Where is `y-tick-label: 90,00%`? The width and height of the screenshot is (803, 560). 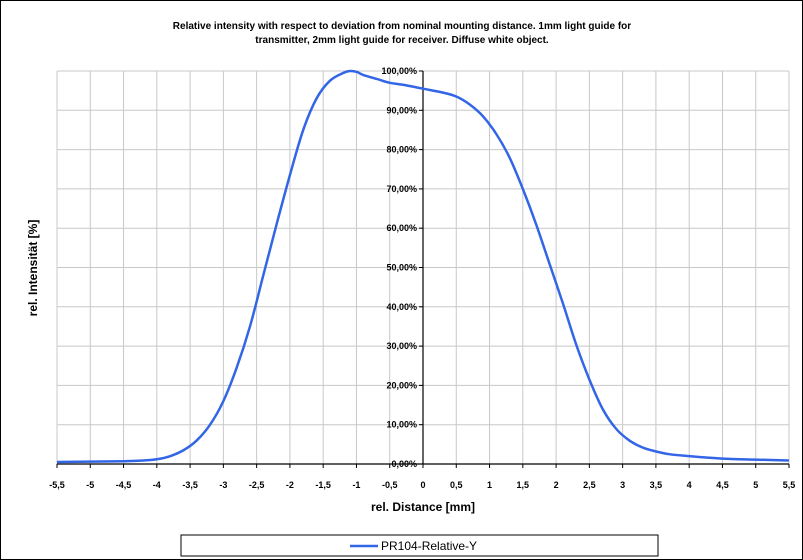 y-tick-label: 90,00% is located at coordinates (401, 110).